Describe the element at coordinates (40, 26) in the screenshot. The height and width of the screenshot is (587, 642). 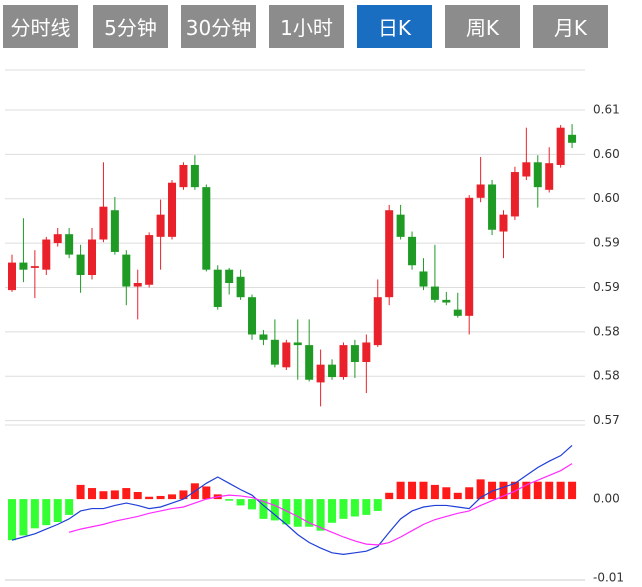
I see `period-tab: 分时线` at that location.